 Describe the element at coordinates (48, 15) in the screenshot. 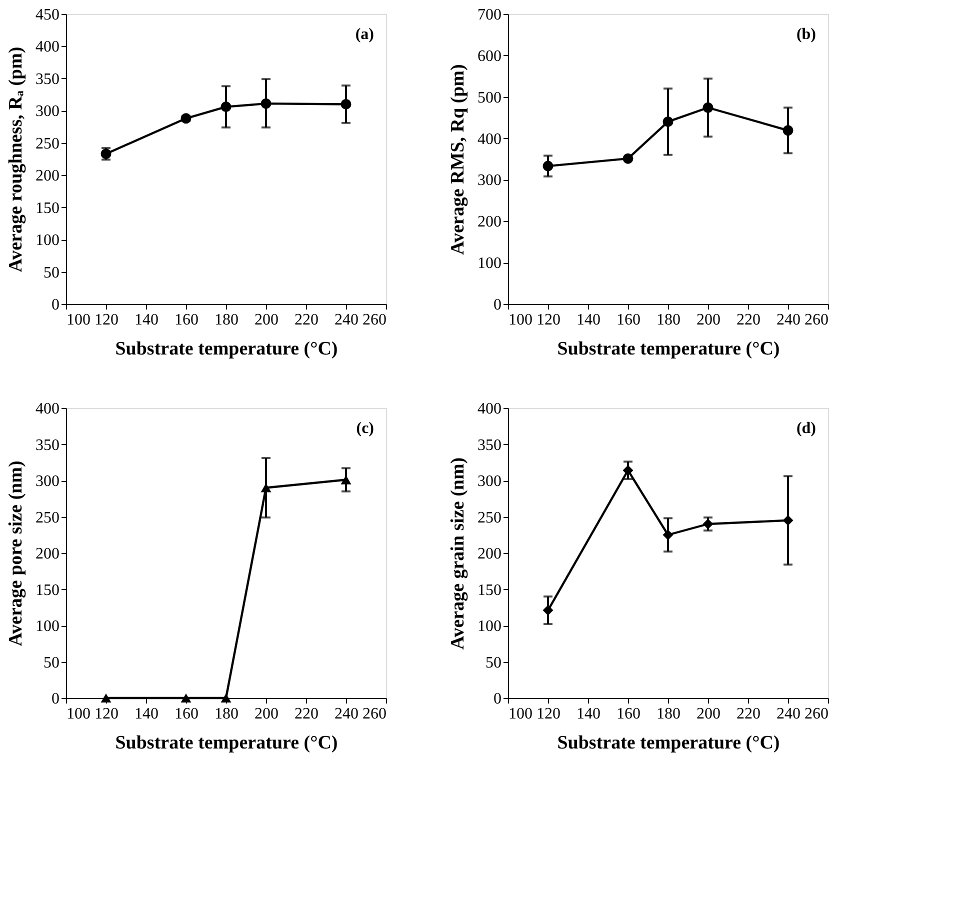

I see `y-tick-label: 450` at that location.